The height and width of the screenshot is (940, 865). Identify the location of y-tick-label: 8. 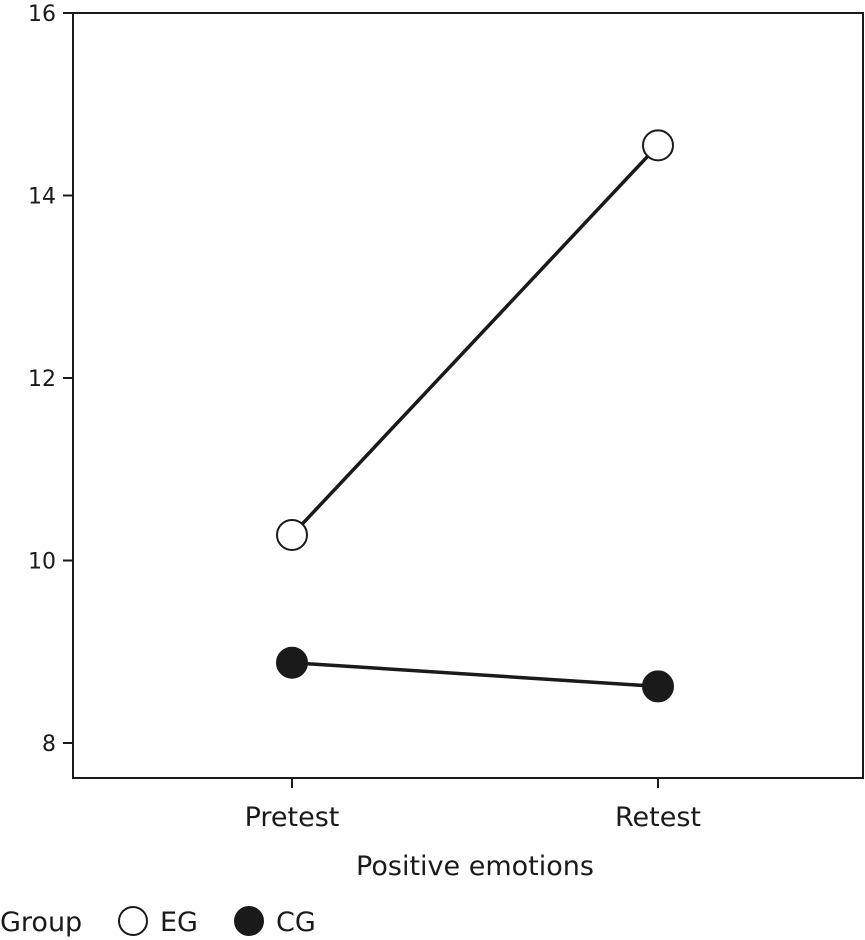
(49, 744).